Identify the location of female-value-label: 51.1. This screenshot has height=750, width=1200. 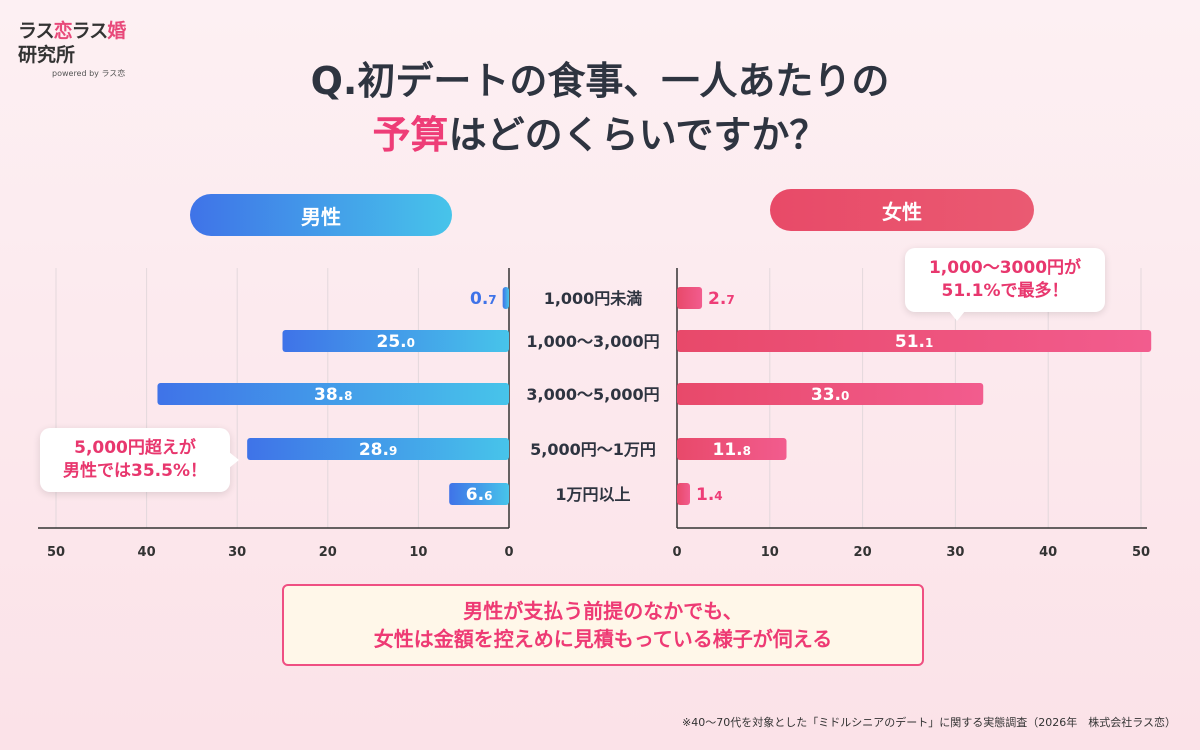
(914, 342).